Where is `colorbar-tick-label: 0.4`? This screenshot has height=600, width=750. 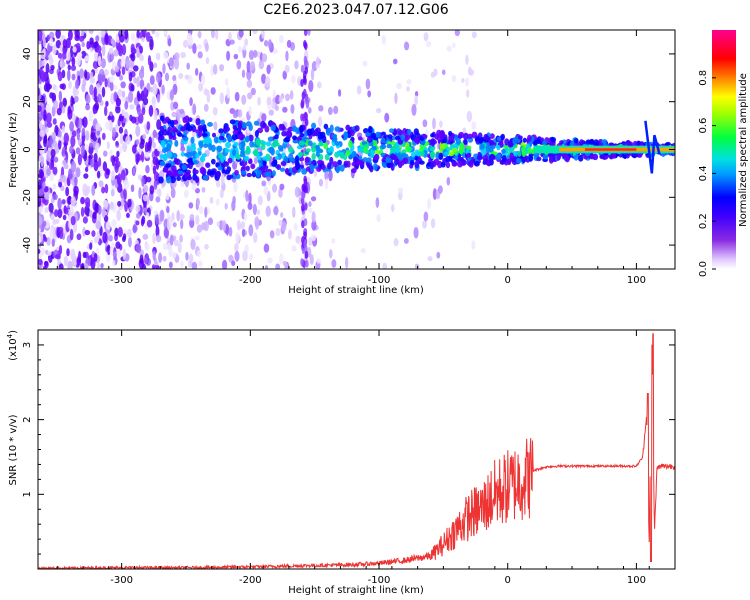 colorbar-tick-label: 0.4 is located at coordinates (703, 173).